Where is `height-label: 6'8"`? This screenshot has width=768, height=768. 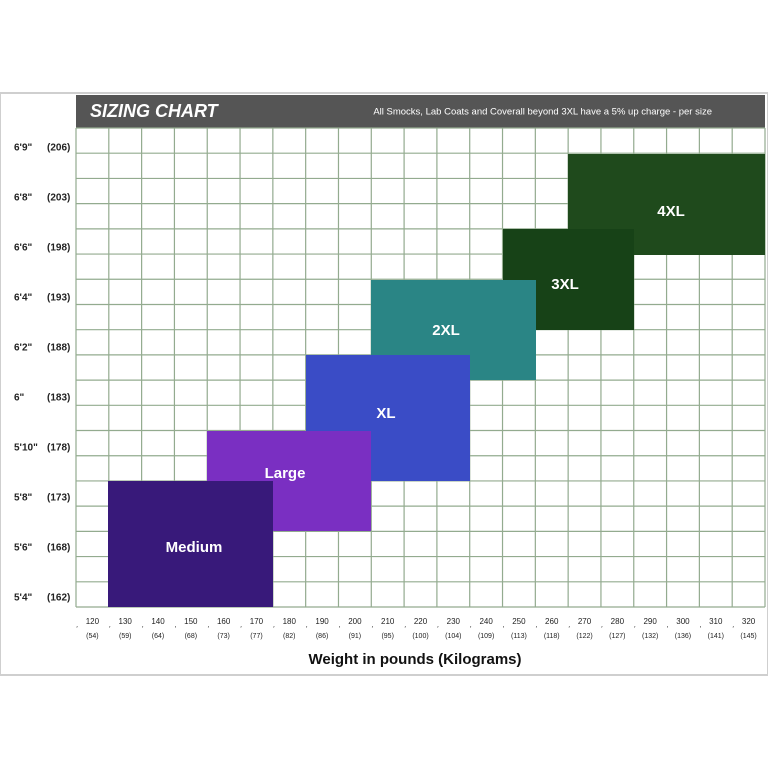 height-label: 6'8" is located at coordinates (23, 198).